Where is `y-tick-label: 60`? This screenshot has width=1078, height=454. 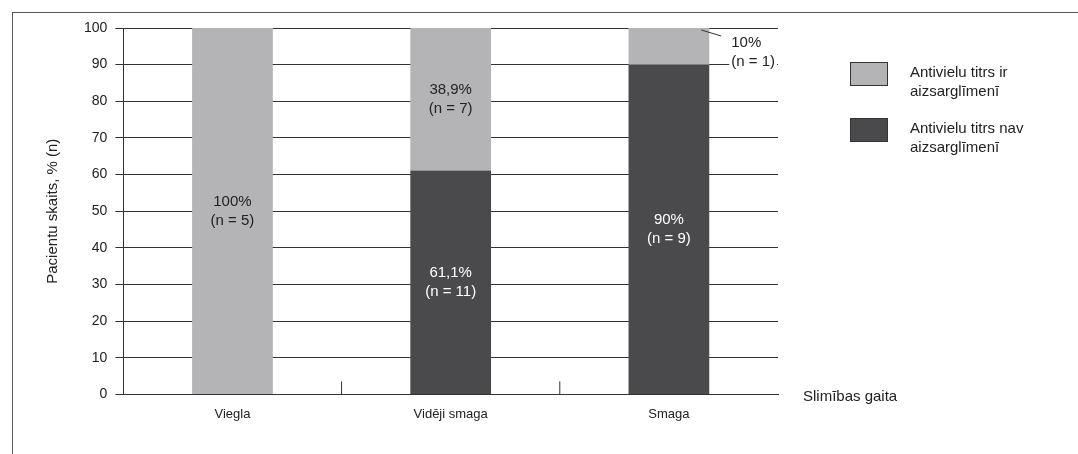
y-tick-label: 60 is located at coordinates (99, 173).